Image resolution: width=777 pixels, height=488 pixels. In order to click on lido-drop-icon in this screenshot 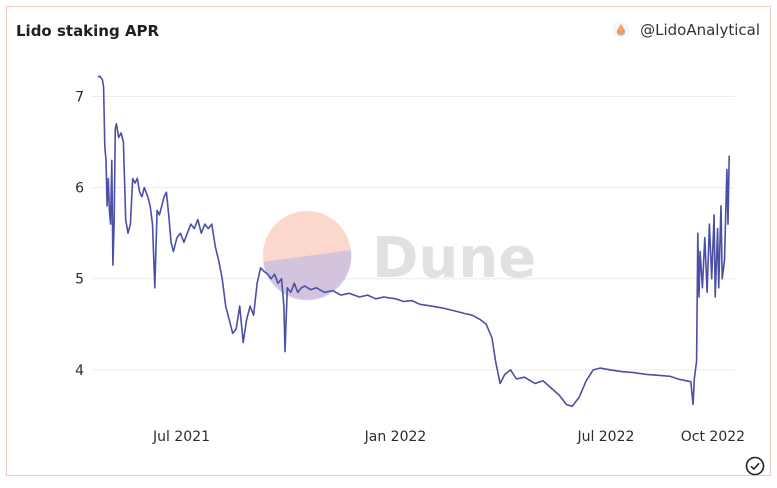, I will do `click(621, 30)`.